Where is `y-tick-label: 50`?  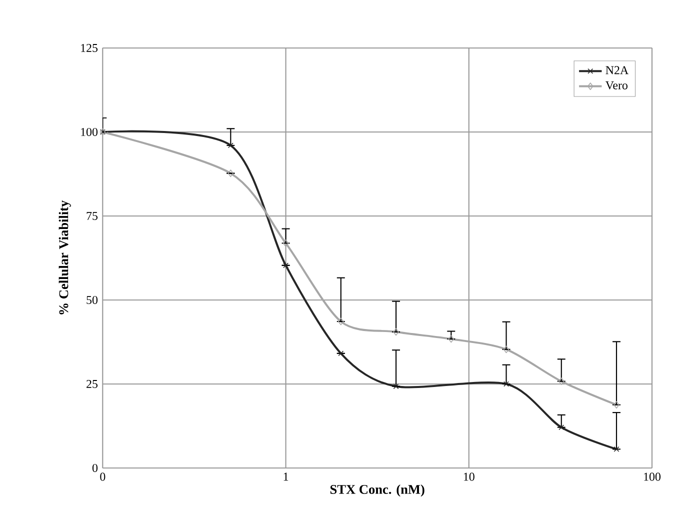 y-tick-label: 50 is located at coordinates (92, 300).